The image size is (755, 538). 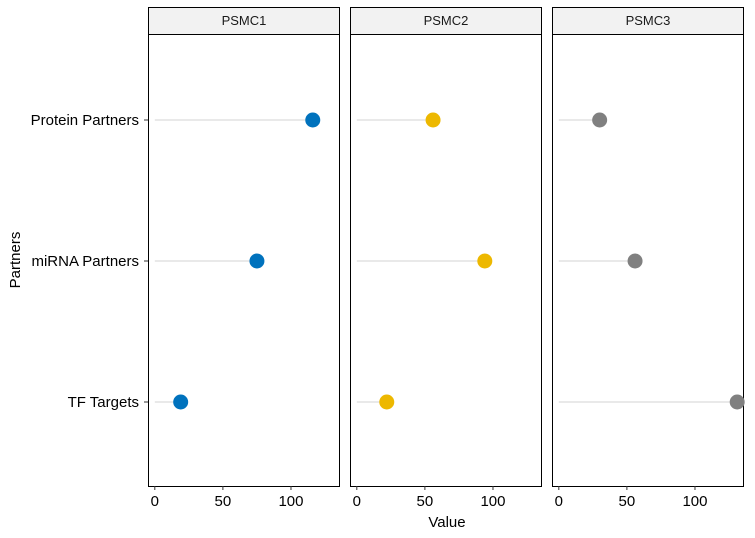 What do you see at coordinates (85, 261) in the screenshot?
I see `category-label: miRNA Partners` at bounding box center [85, 261].